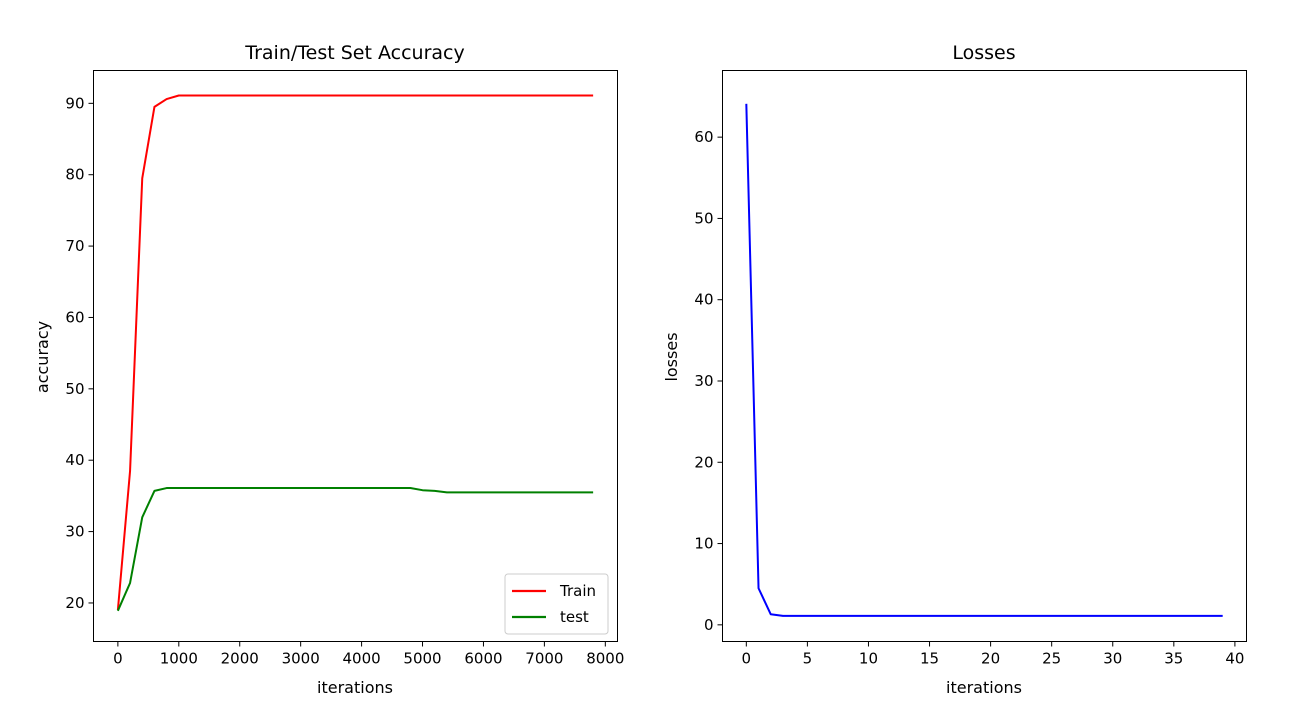 The image size is (1294, 709). What do you see at coordinates (240, 659) in the screenshot?
I see `x-tick-label: 2000` at bounding box center [240, 659].